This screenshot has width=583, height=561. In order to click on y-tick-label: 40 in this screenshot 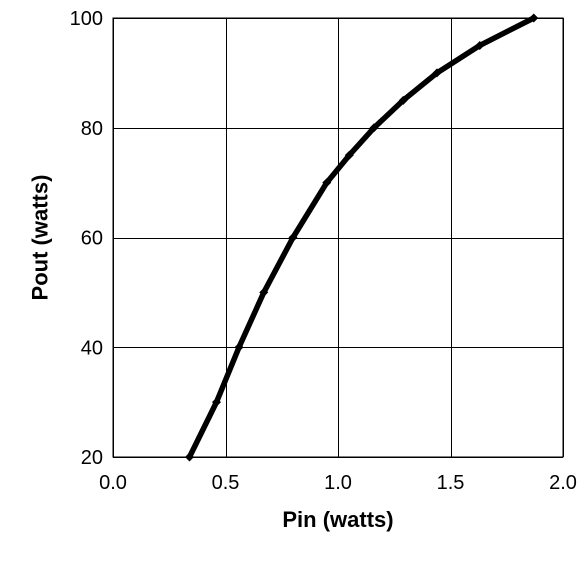, I will do `click(92, 348)`.